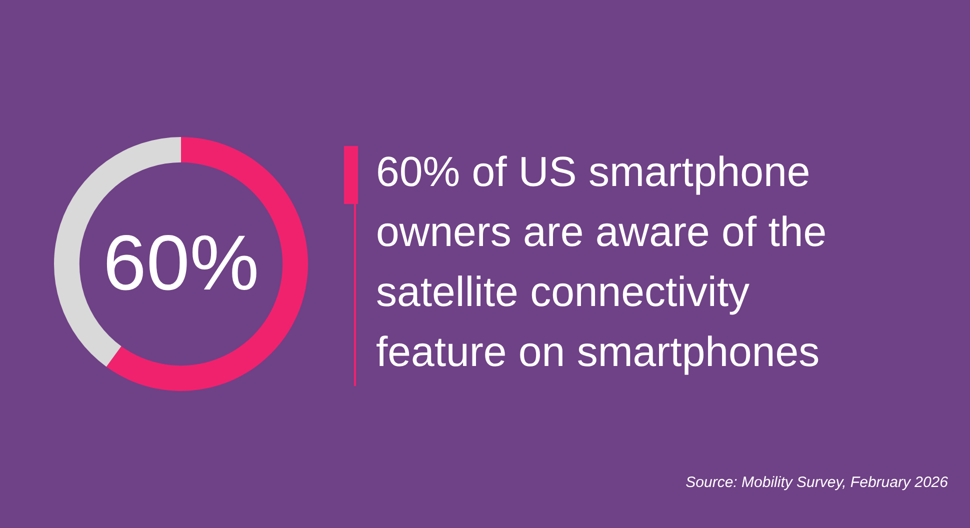 Image resolution: width=970 pixels, height=528 pixels. What do you see at coordinates (181, 262) in the screenshot?
I see `data-label: 60%` at bounding box center [181, 262].